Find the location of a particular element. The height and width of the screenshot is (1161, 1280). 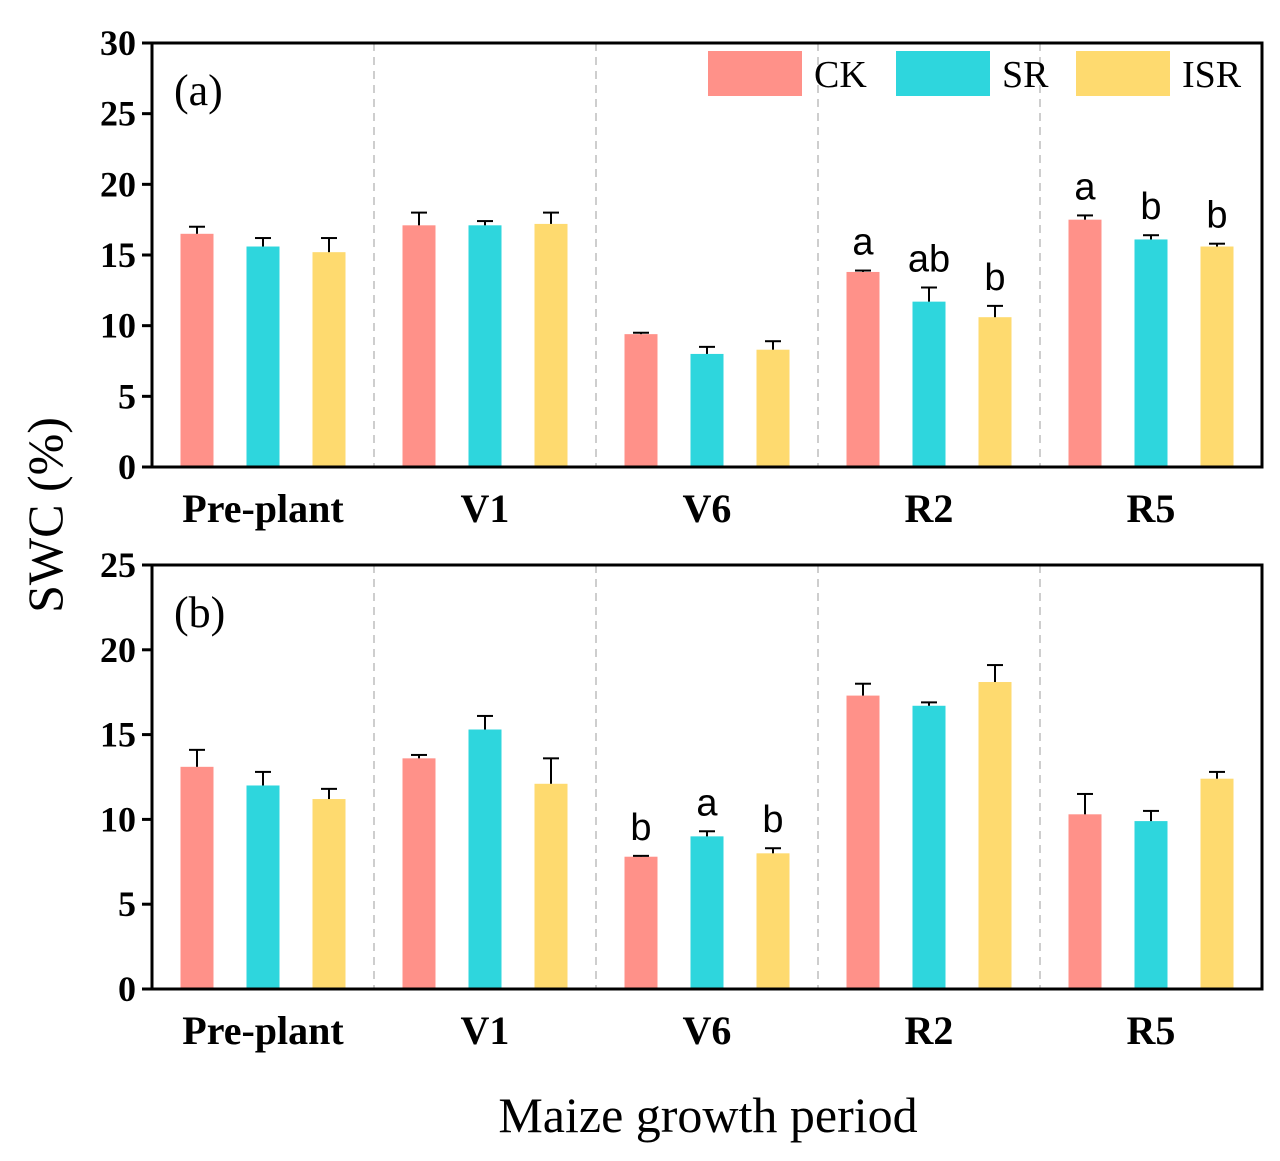

legend-label-isr: ISR is located at coordinates (1212, 75).